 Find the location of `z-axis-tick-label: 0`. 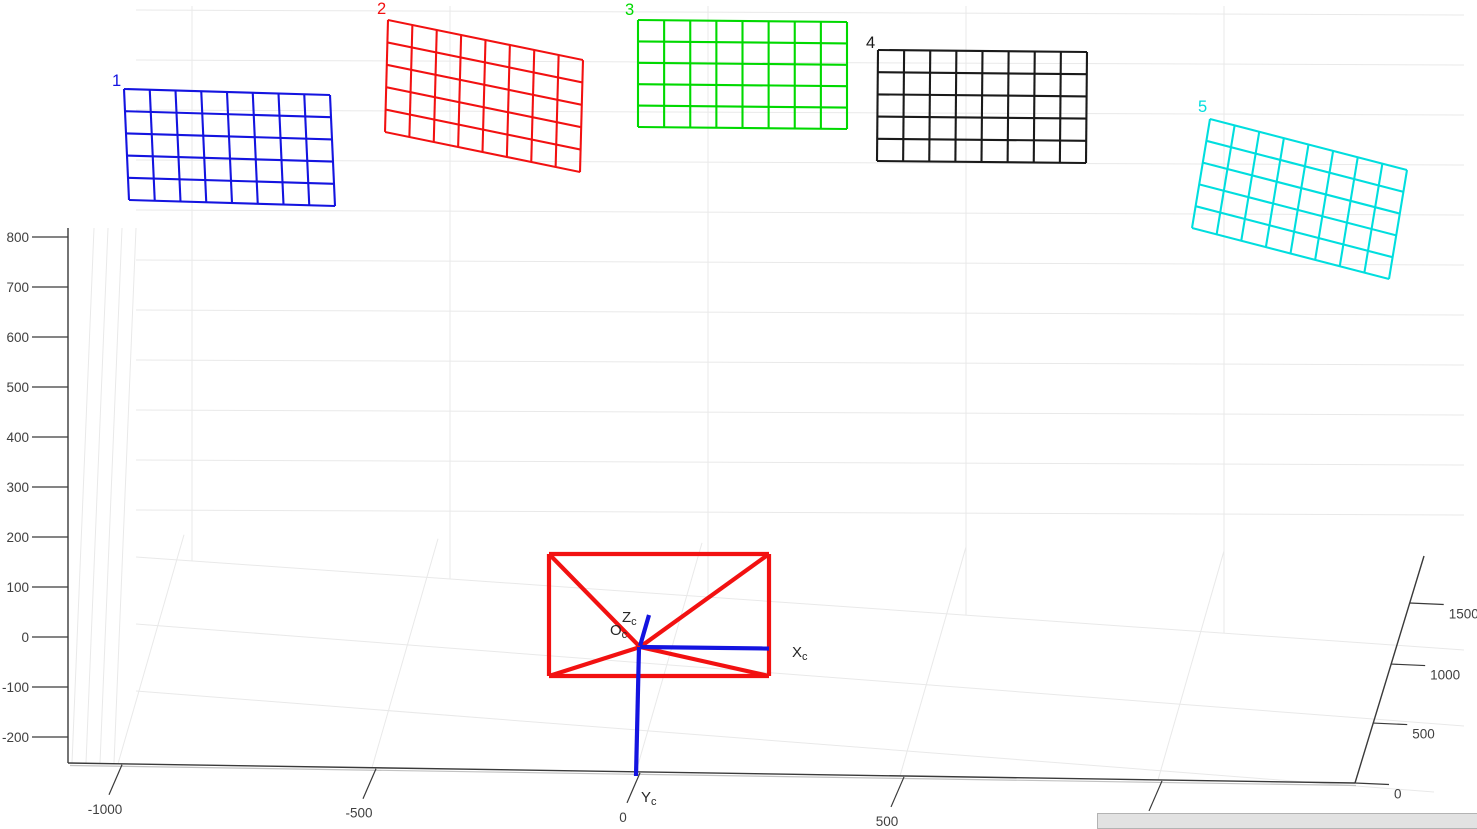

z-axis-tick-label: 0 is located at coordinates (25, 637).